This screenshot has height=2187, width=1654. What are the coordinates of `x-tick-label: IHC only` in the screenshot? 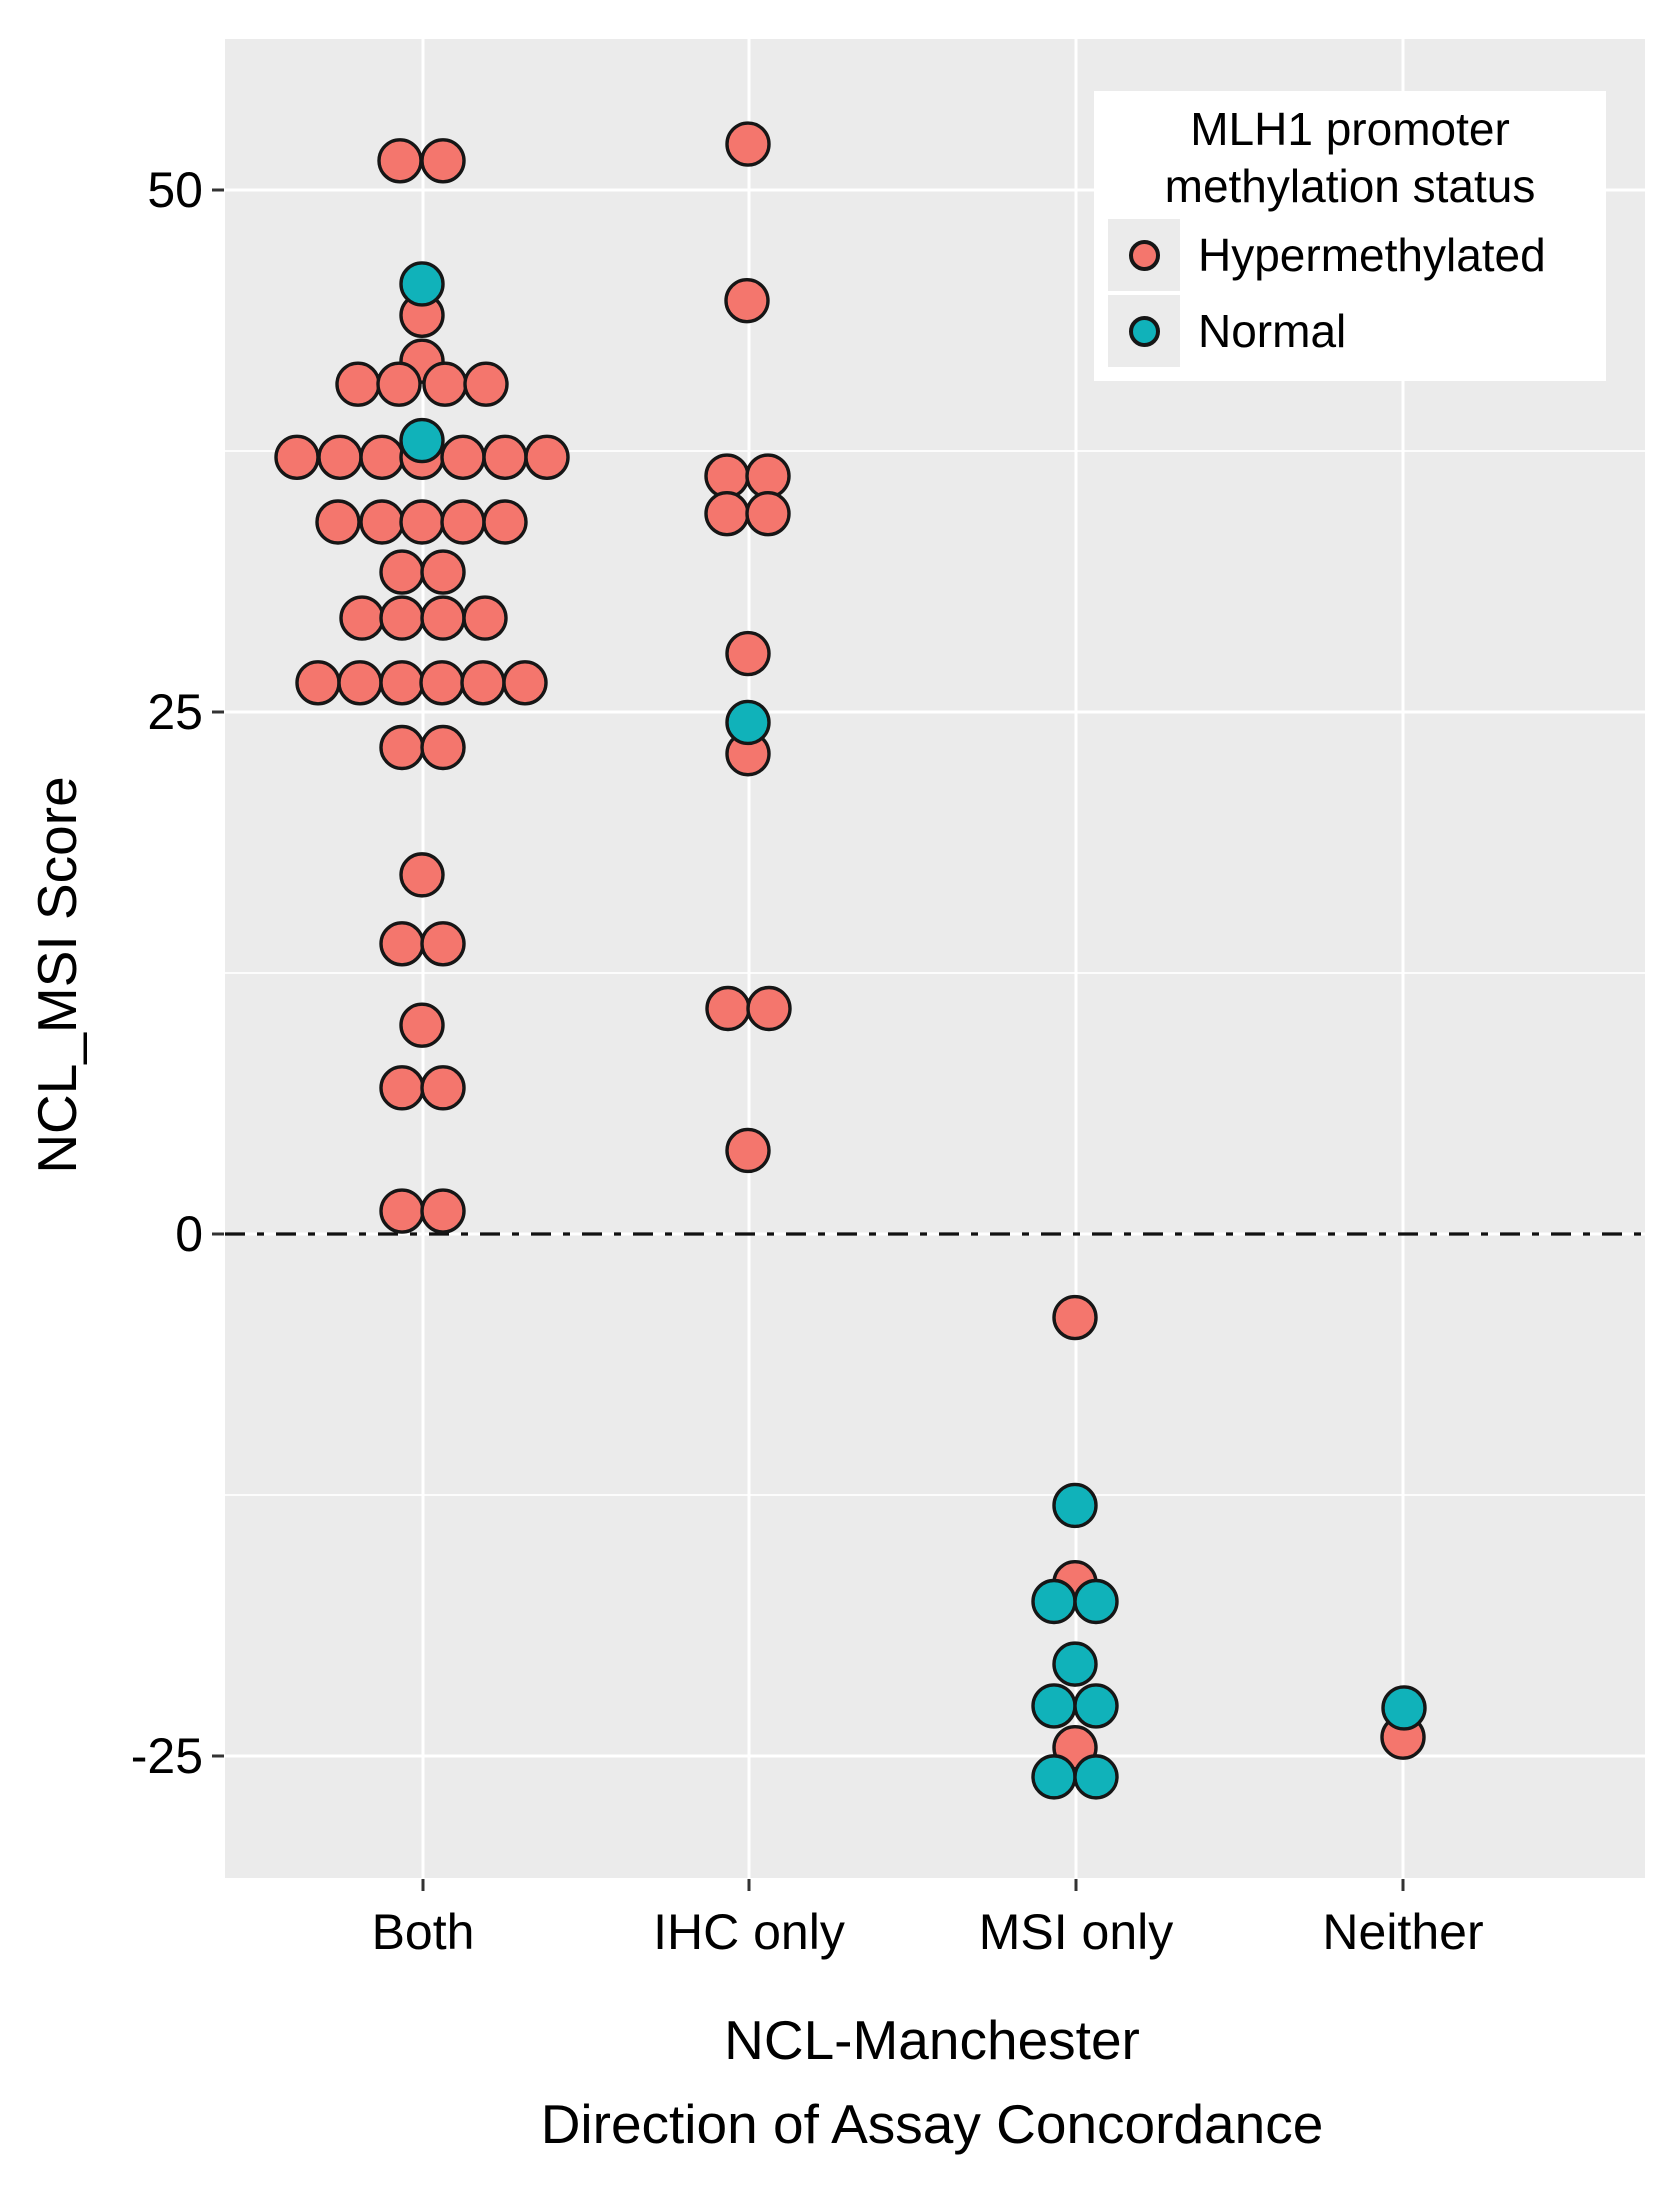 It's located at (749, 1932).